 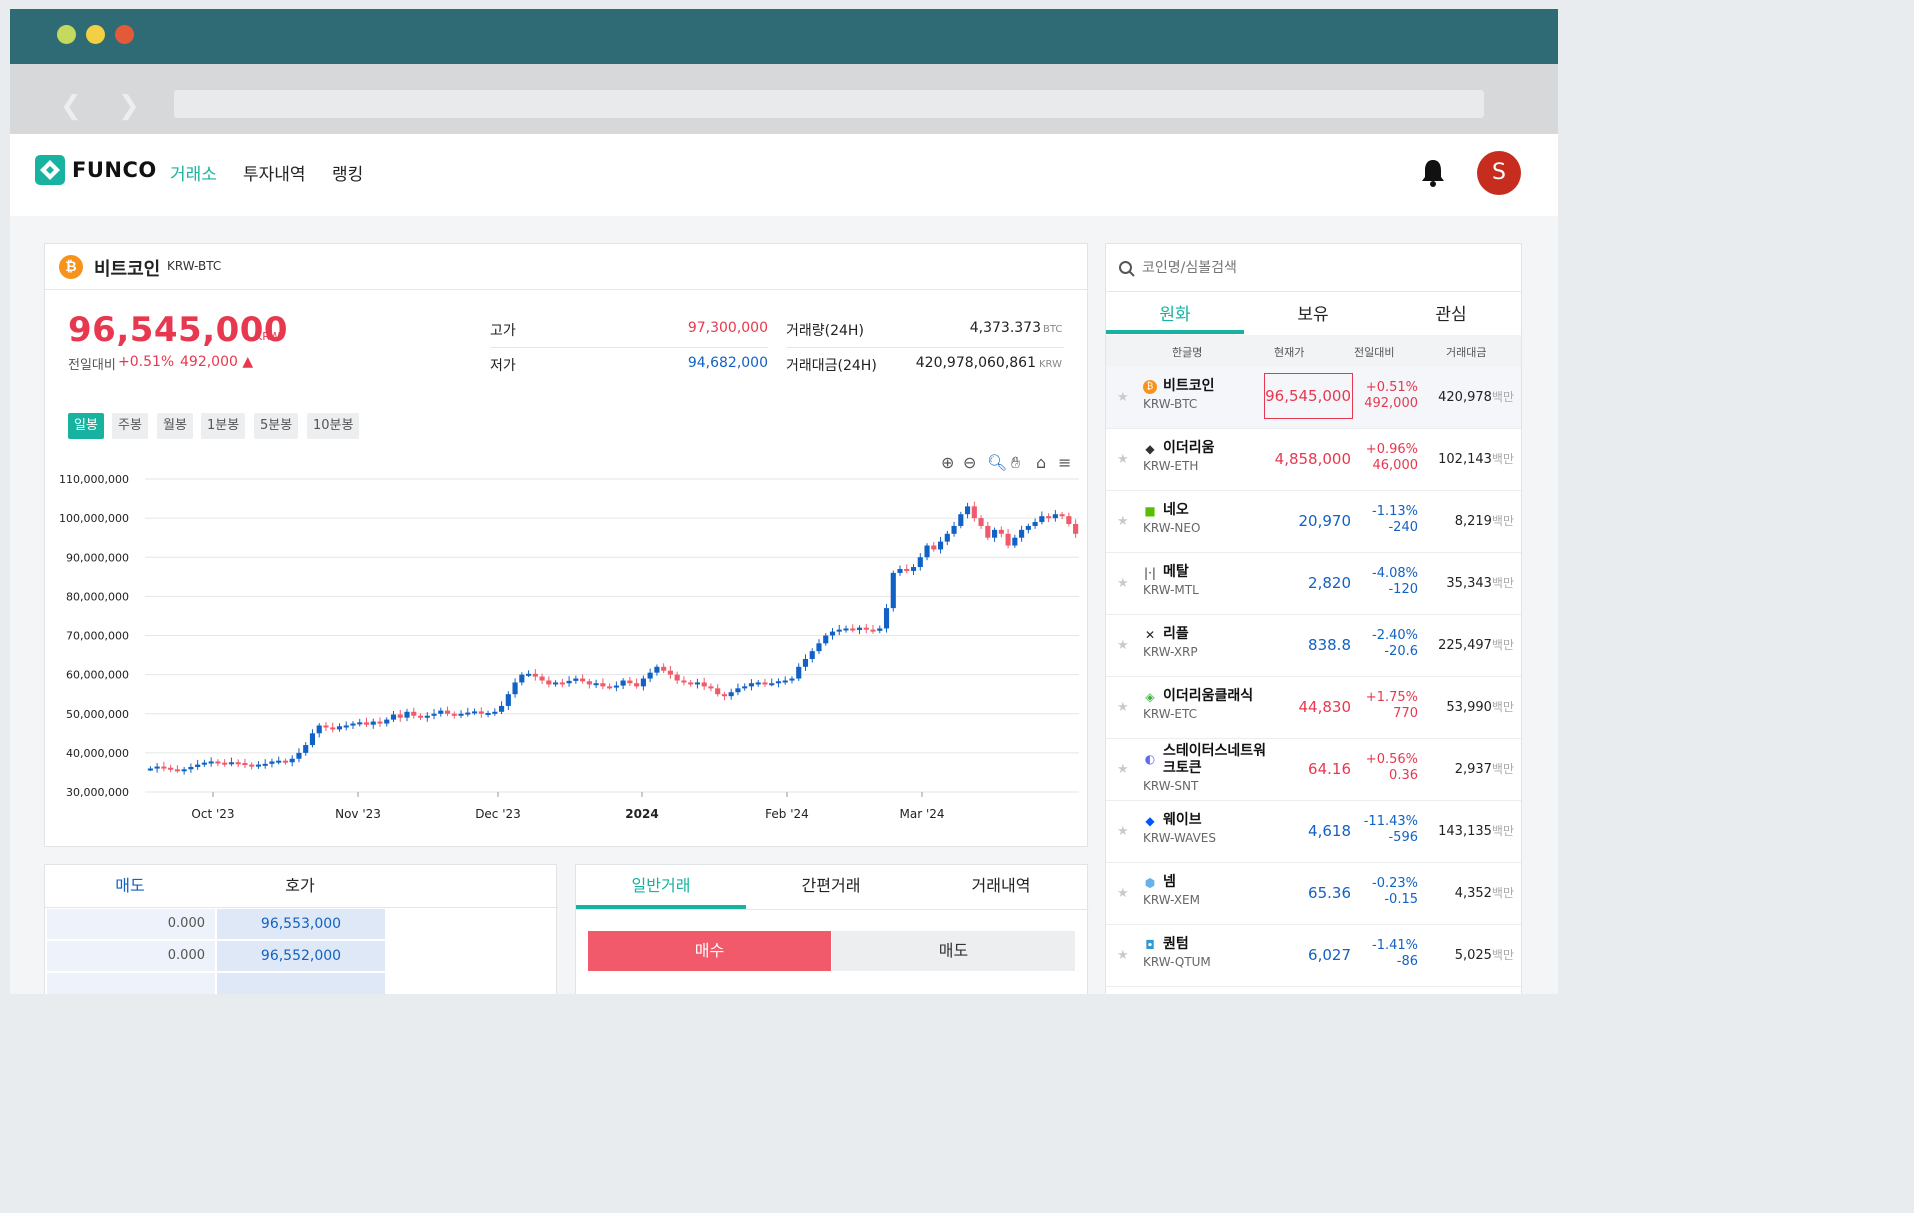 I want to click on coin-price: 2,820, so click(x=1329, y=583).